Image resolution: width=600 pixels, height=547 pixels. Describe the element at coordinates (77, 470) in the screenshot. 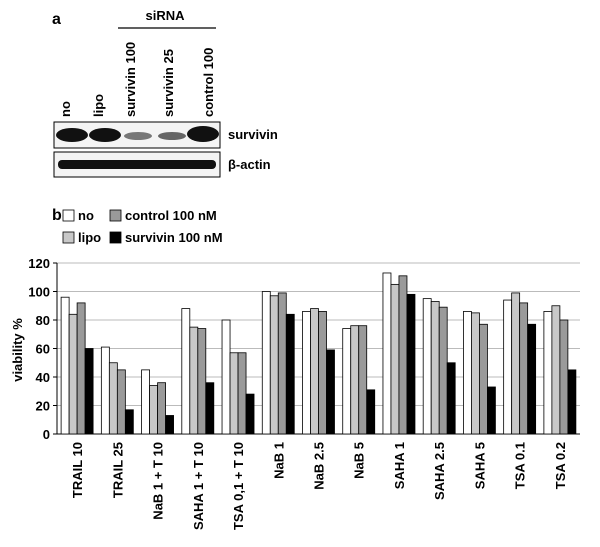

I see `x-tick-label: TRAIL 10` at that location.